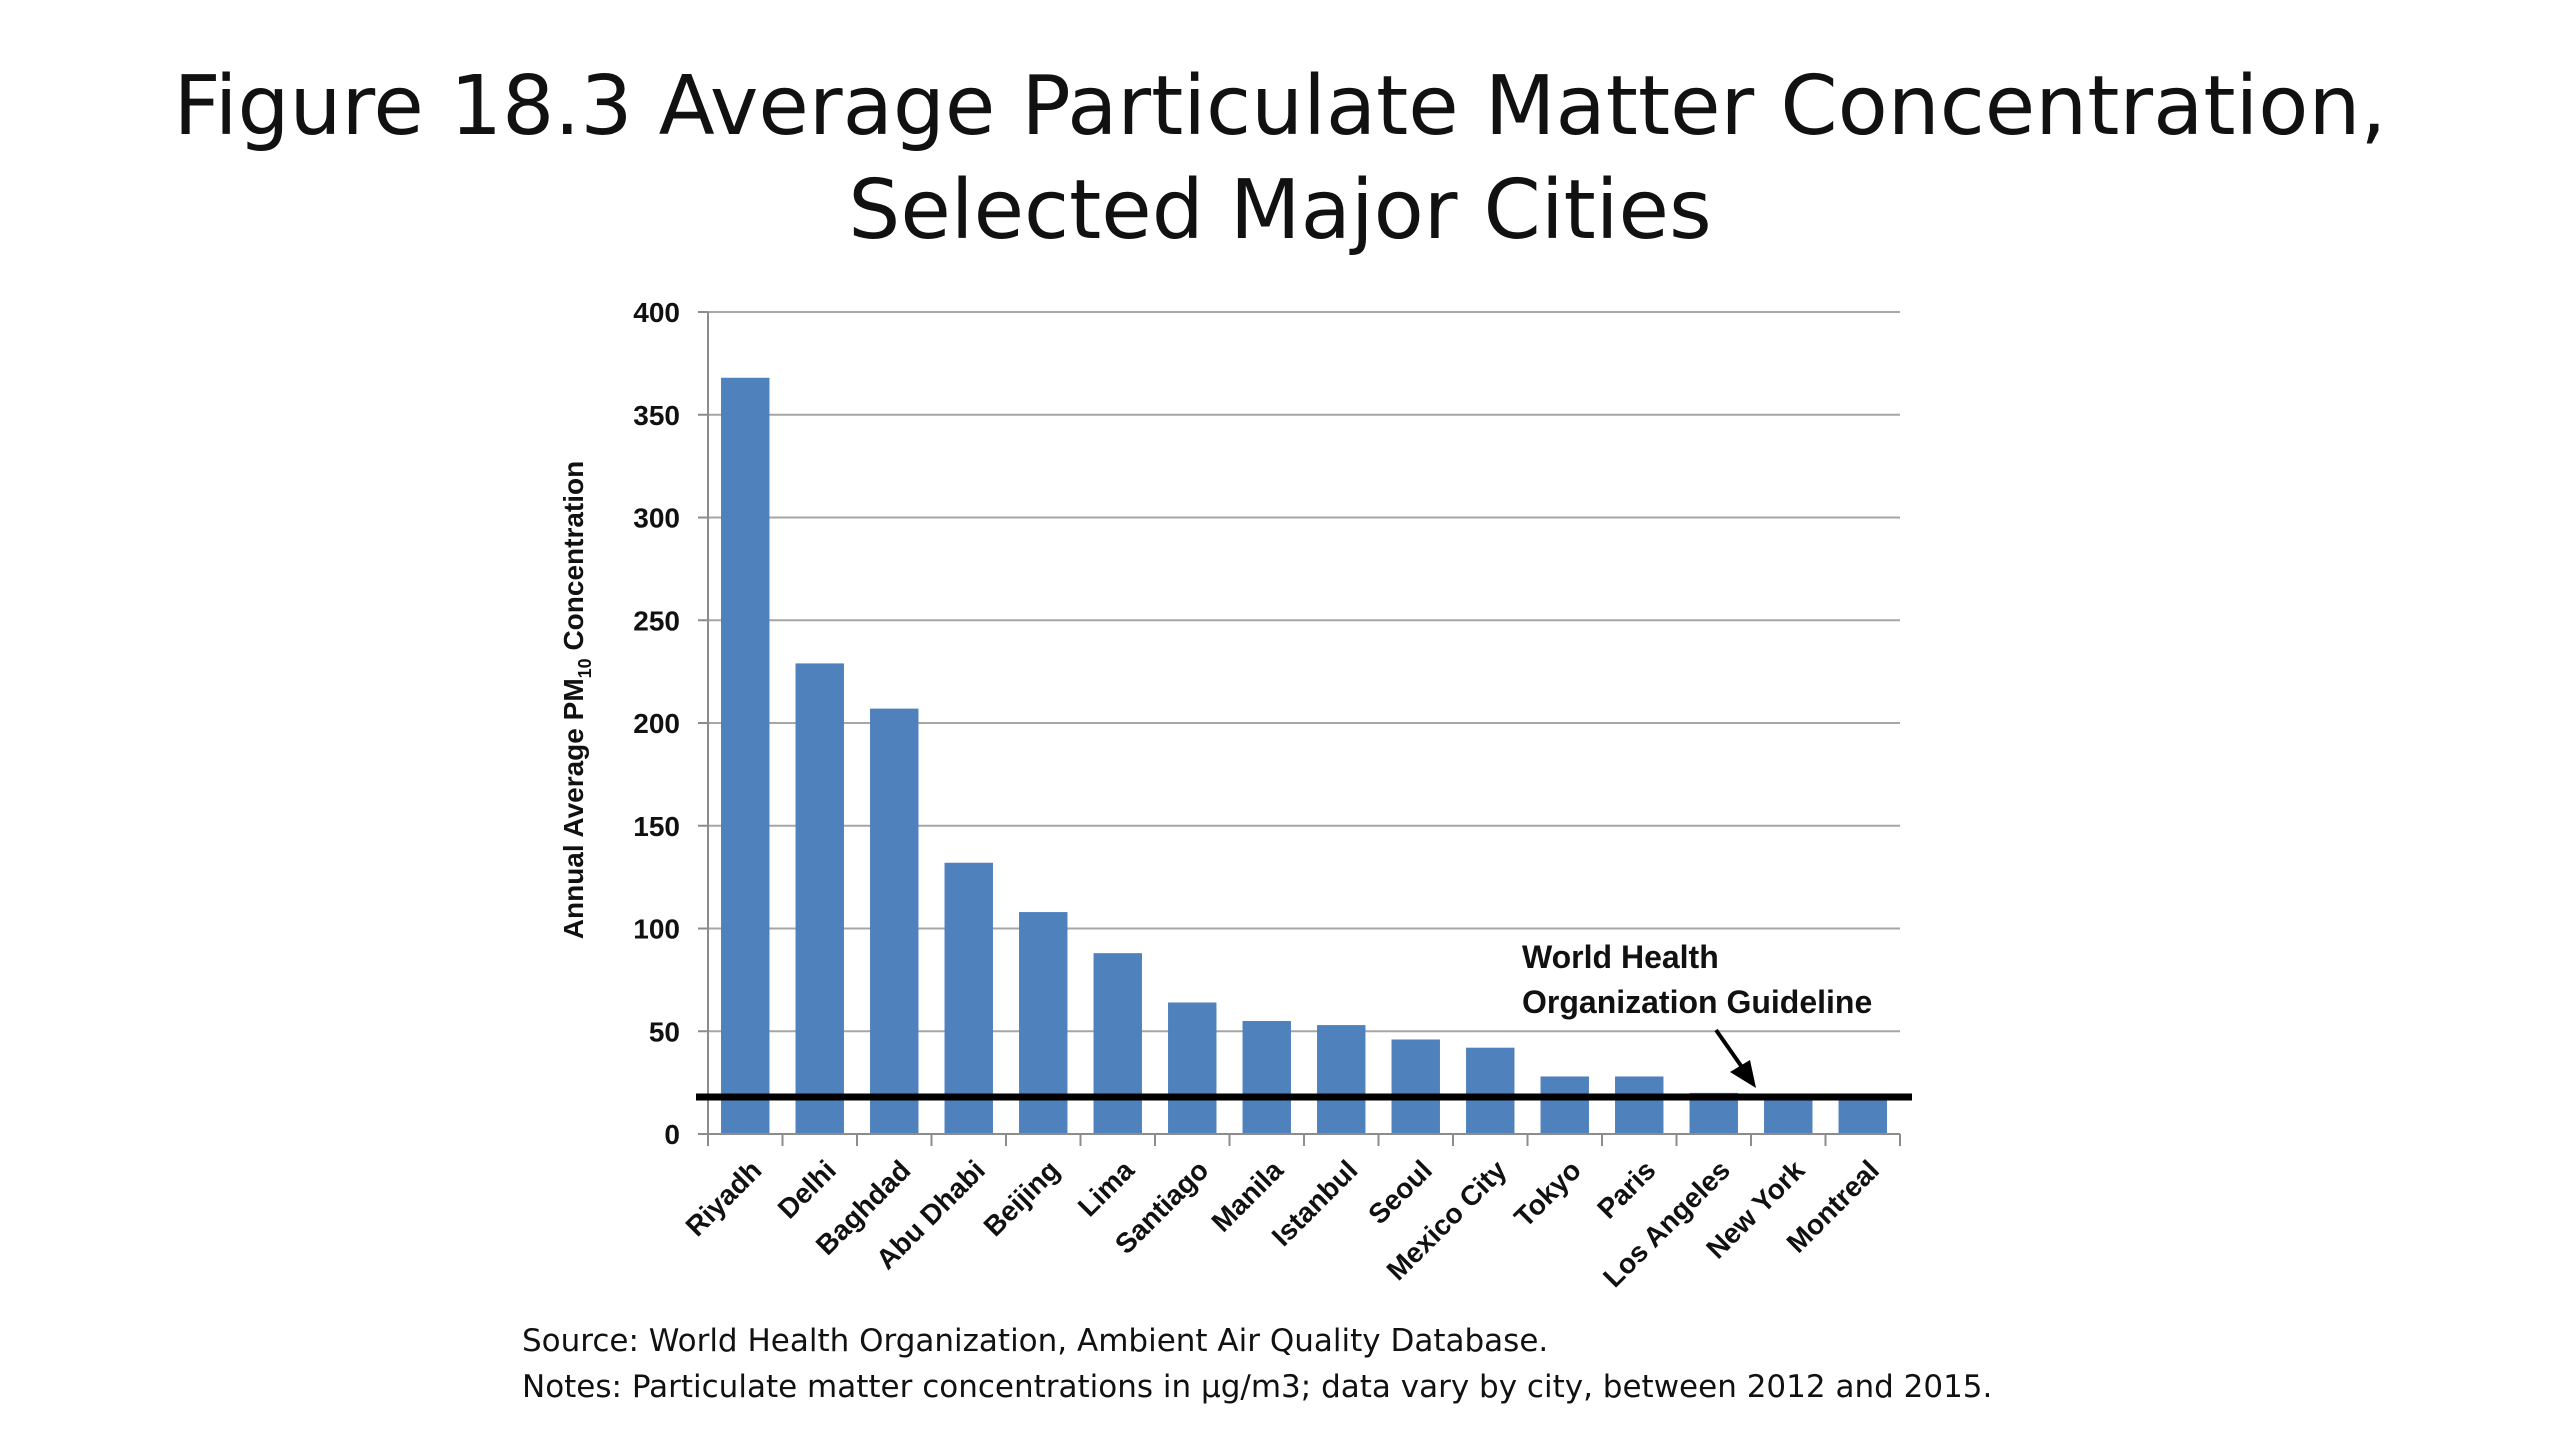 This screenshot has width=2560, height=1440. What do you see at coordinates (1862, 1116) in the screenshot?
I see `bar-montreal` at bounding box center [1862, 1116].